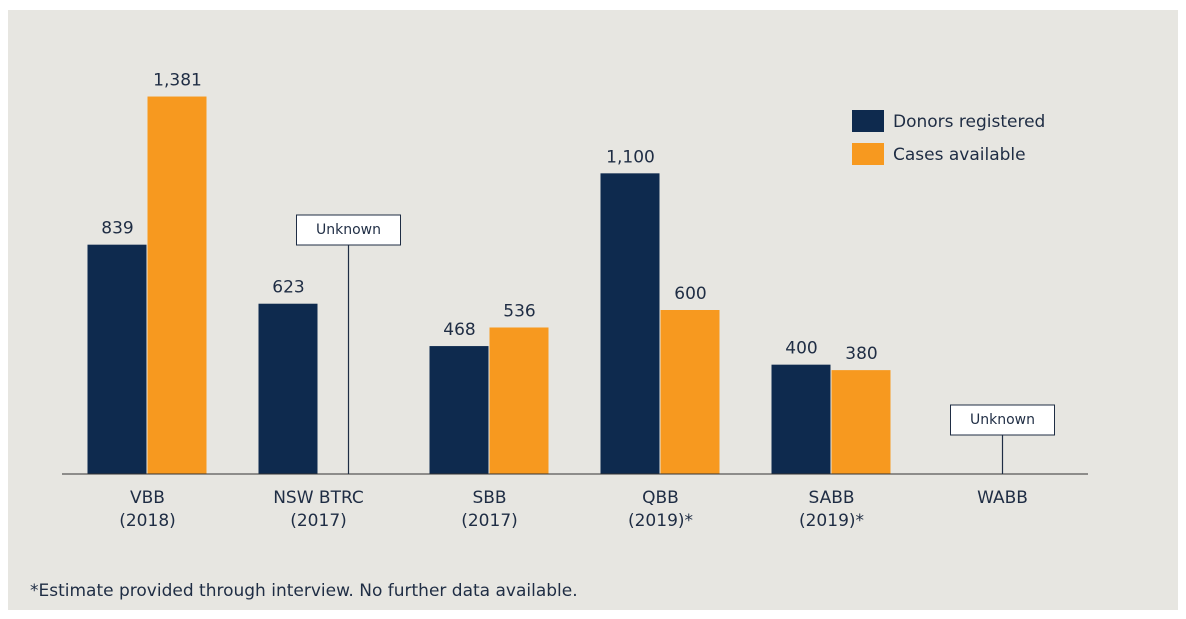 The height and width of the screenshot is (619, 1186). Describe the element at coordinates (660, 498) in the screenshot. I see `x-tick-label: QBB` at that location.